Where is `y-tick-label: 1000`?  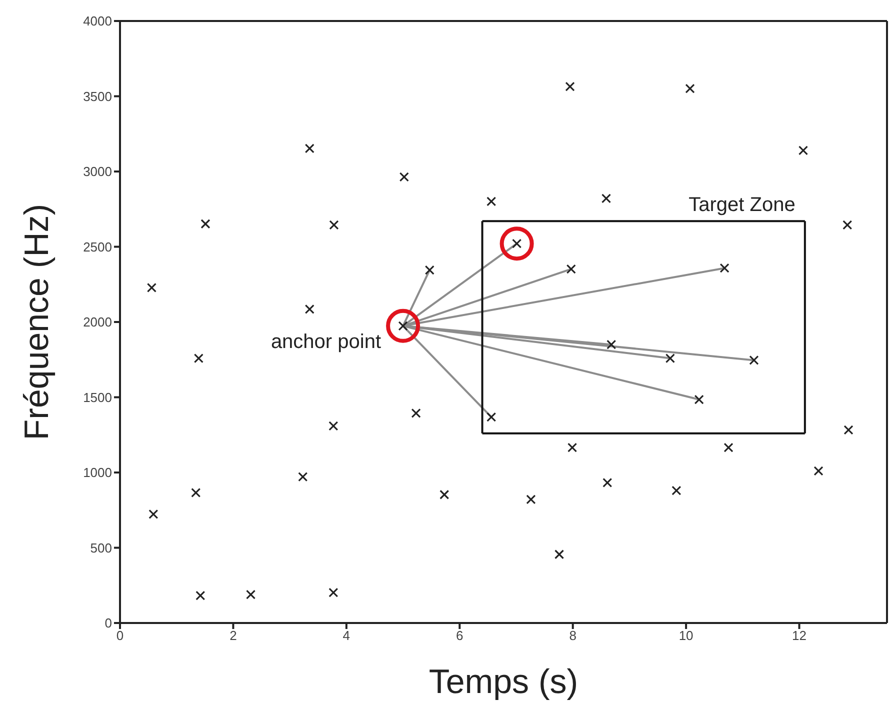
y-tick-label: 1000 is located at coordinates (97, 472).